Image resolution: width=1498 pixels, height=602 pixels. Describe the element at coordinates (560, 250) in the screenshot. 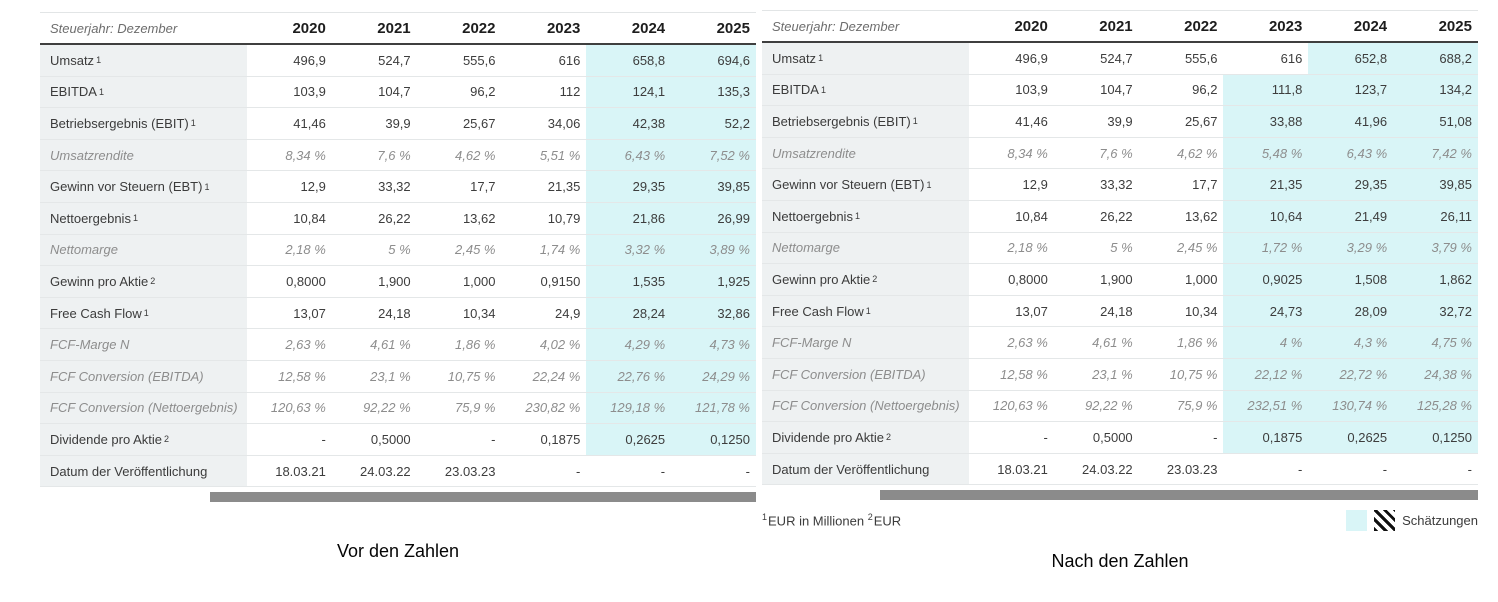

I see `value-cell: 1,74 %` at that location.